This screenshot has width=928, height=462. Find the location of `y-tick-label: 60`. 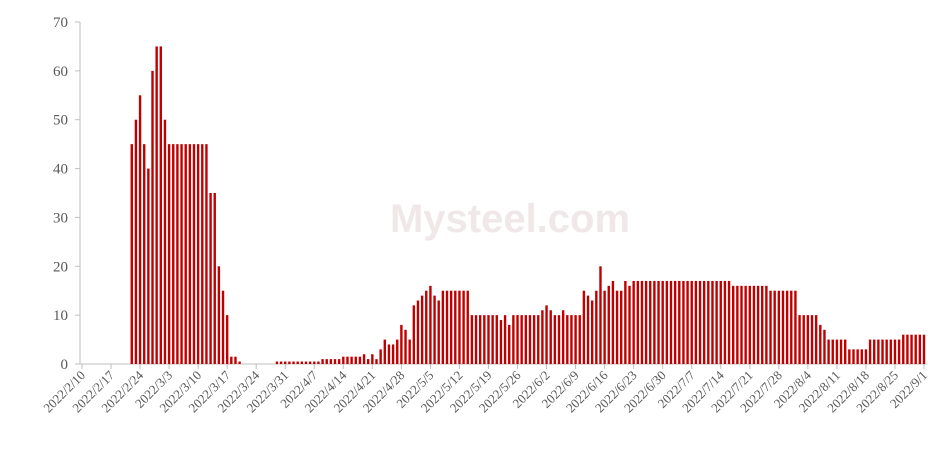

y-tick-label: 60 is located at coordinates (60, 72).